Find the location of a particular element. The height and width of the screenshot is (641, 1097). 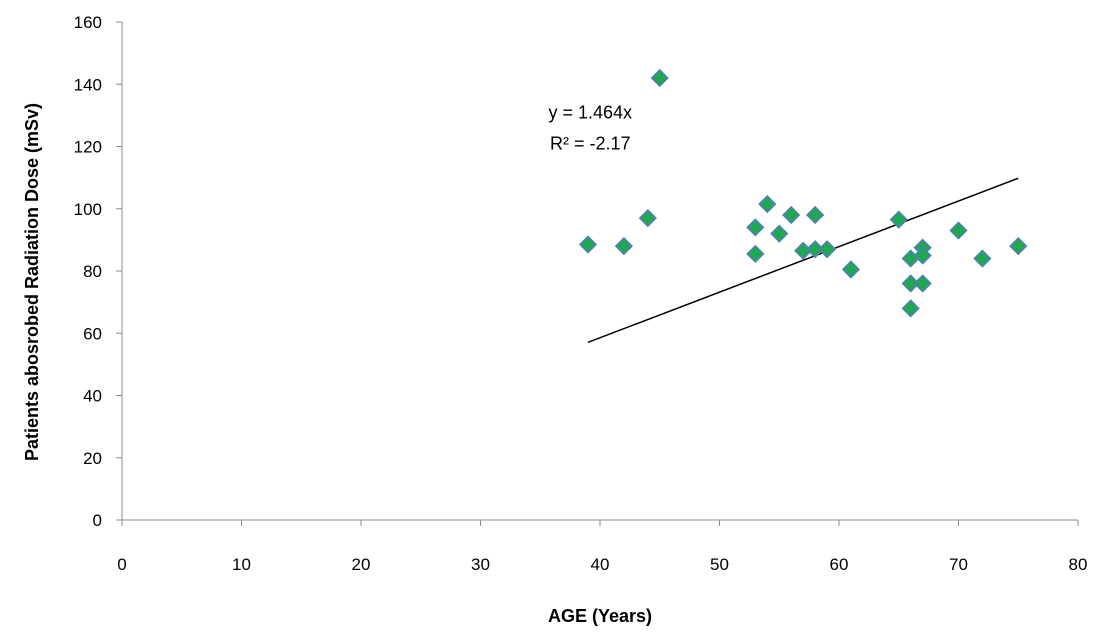

y-tick-label: 20 is located at coordinates (92, 458).